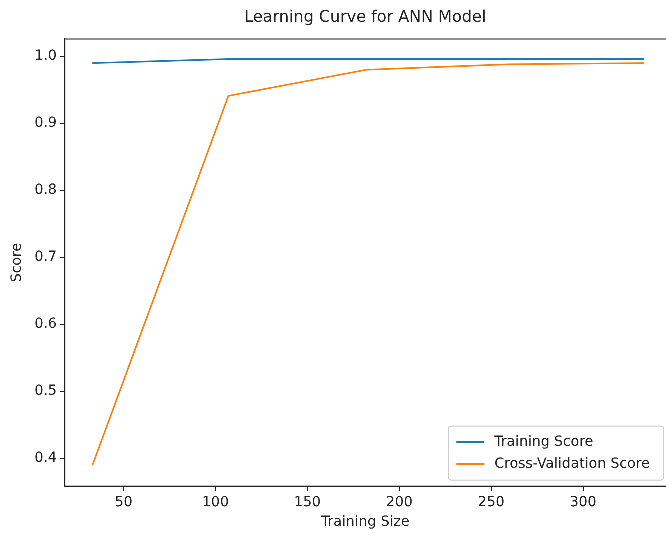 This screenshot has height=539, width=666. Describe the element at coordinates (46, 56) in the screenshot. I see `y-tick-label: 1.0` at that location.